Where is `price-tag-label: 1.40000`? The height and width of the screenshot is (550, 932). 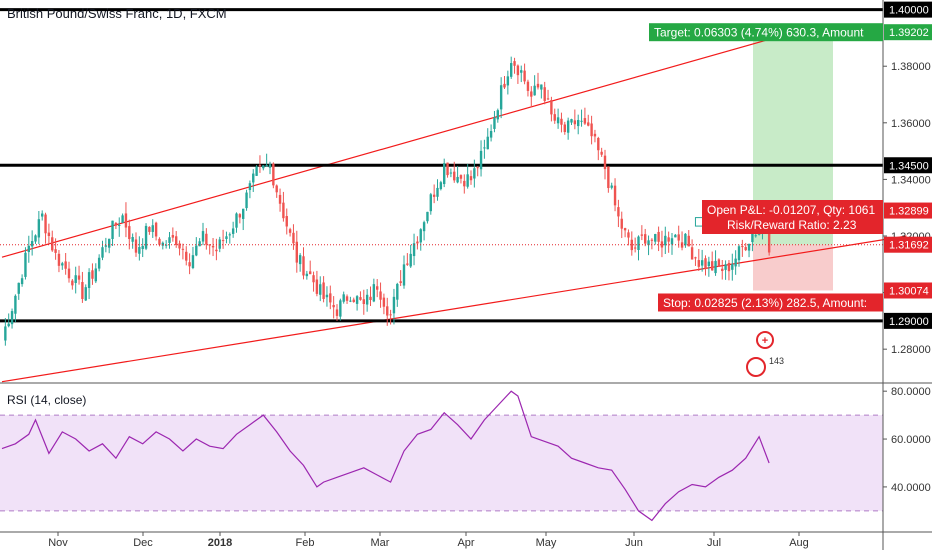 price-tag-label: 1.40000 is located at coordinates (909, 11).